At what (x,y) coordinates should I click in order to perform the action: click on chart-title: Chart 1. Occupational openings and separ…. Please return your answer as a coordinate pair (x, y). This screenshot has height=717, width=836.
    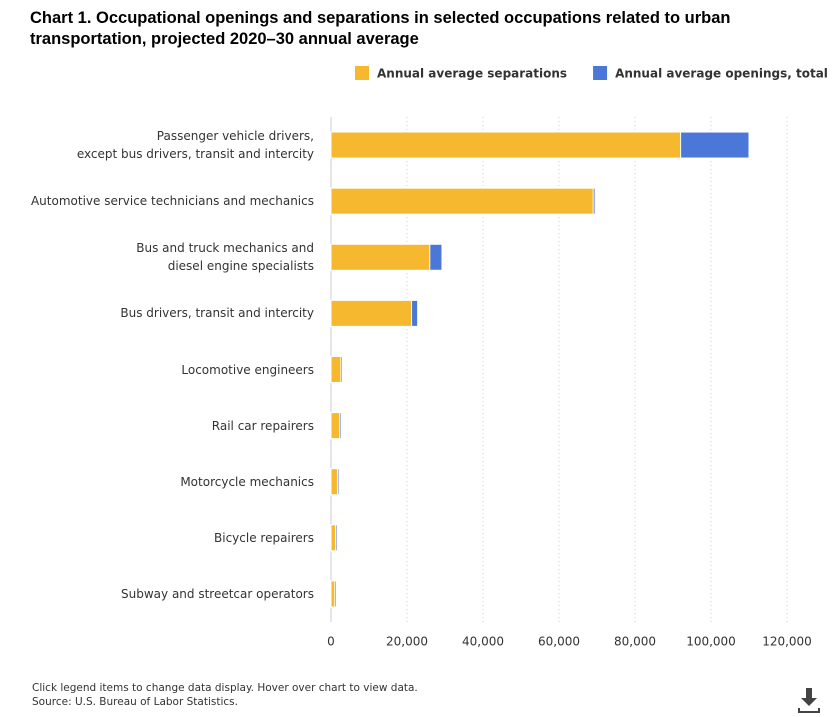
    Looking at the image, I should click on (380, 28).